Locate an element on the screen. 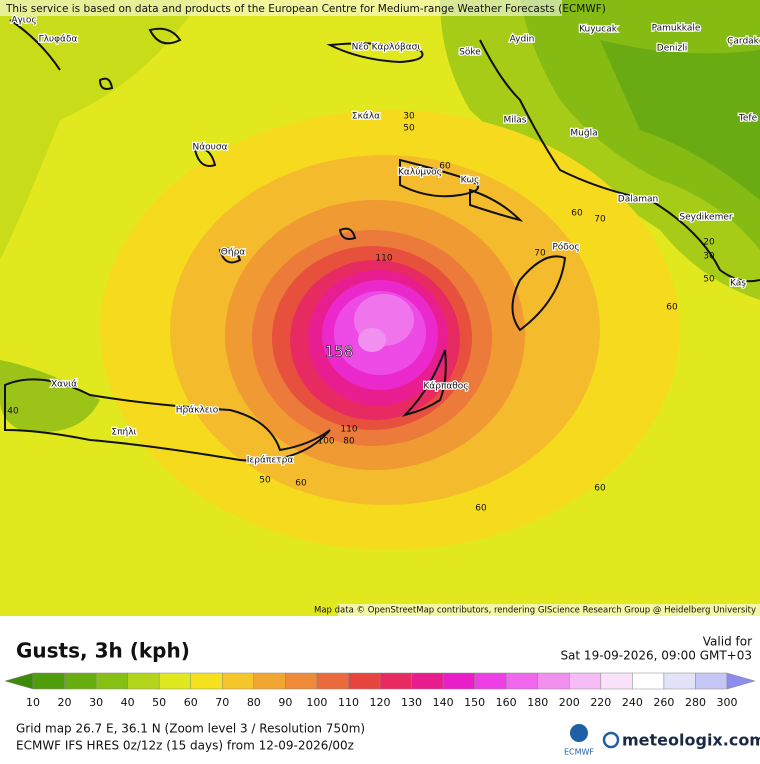 The height and width of the screenshot is (764, 760). place-label: Σπήλι is located at coordinates (123, 433).